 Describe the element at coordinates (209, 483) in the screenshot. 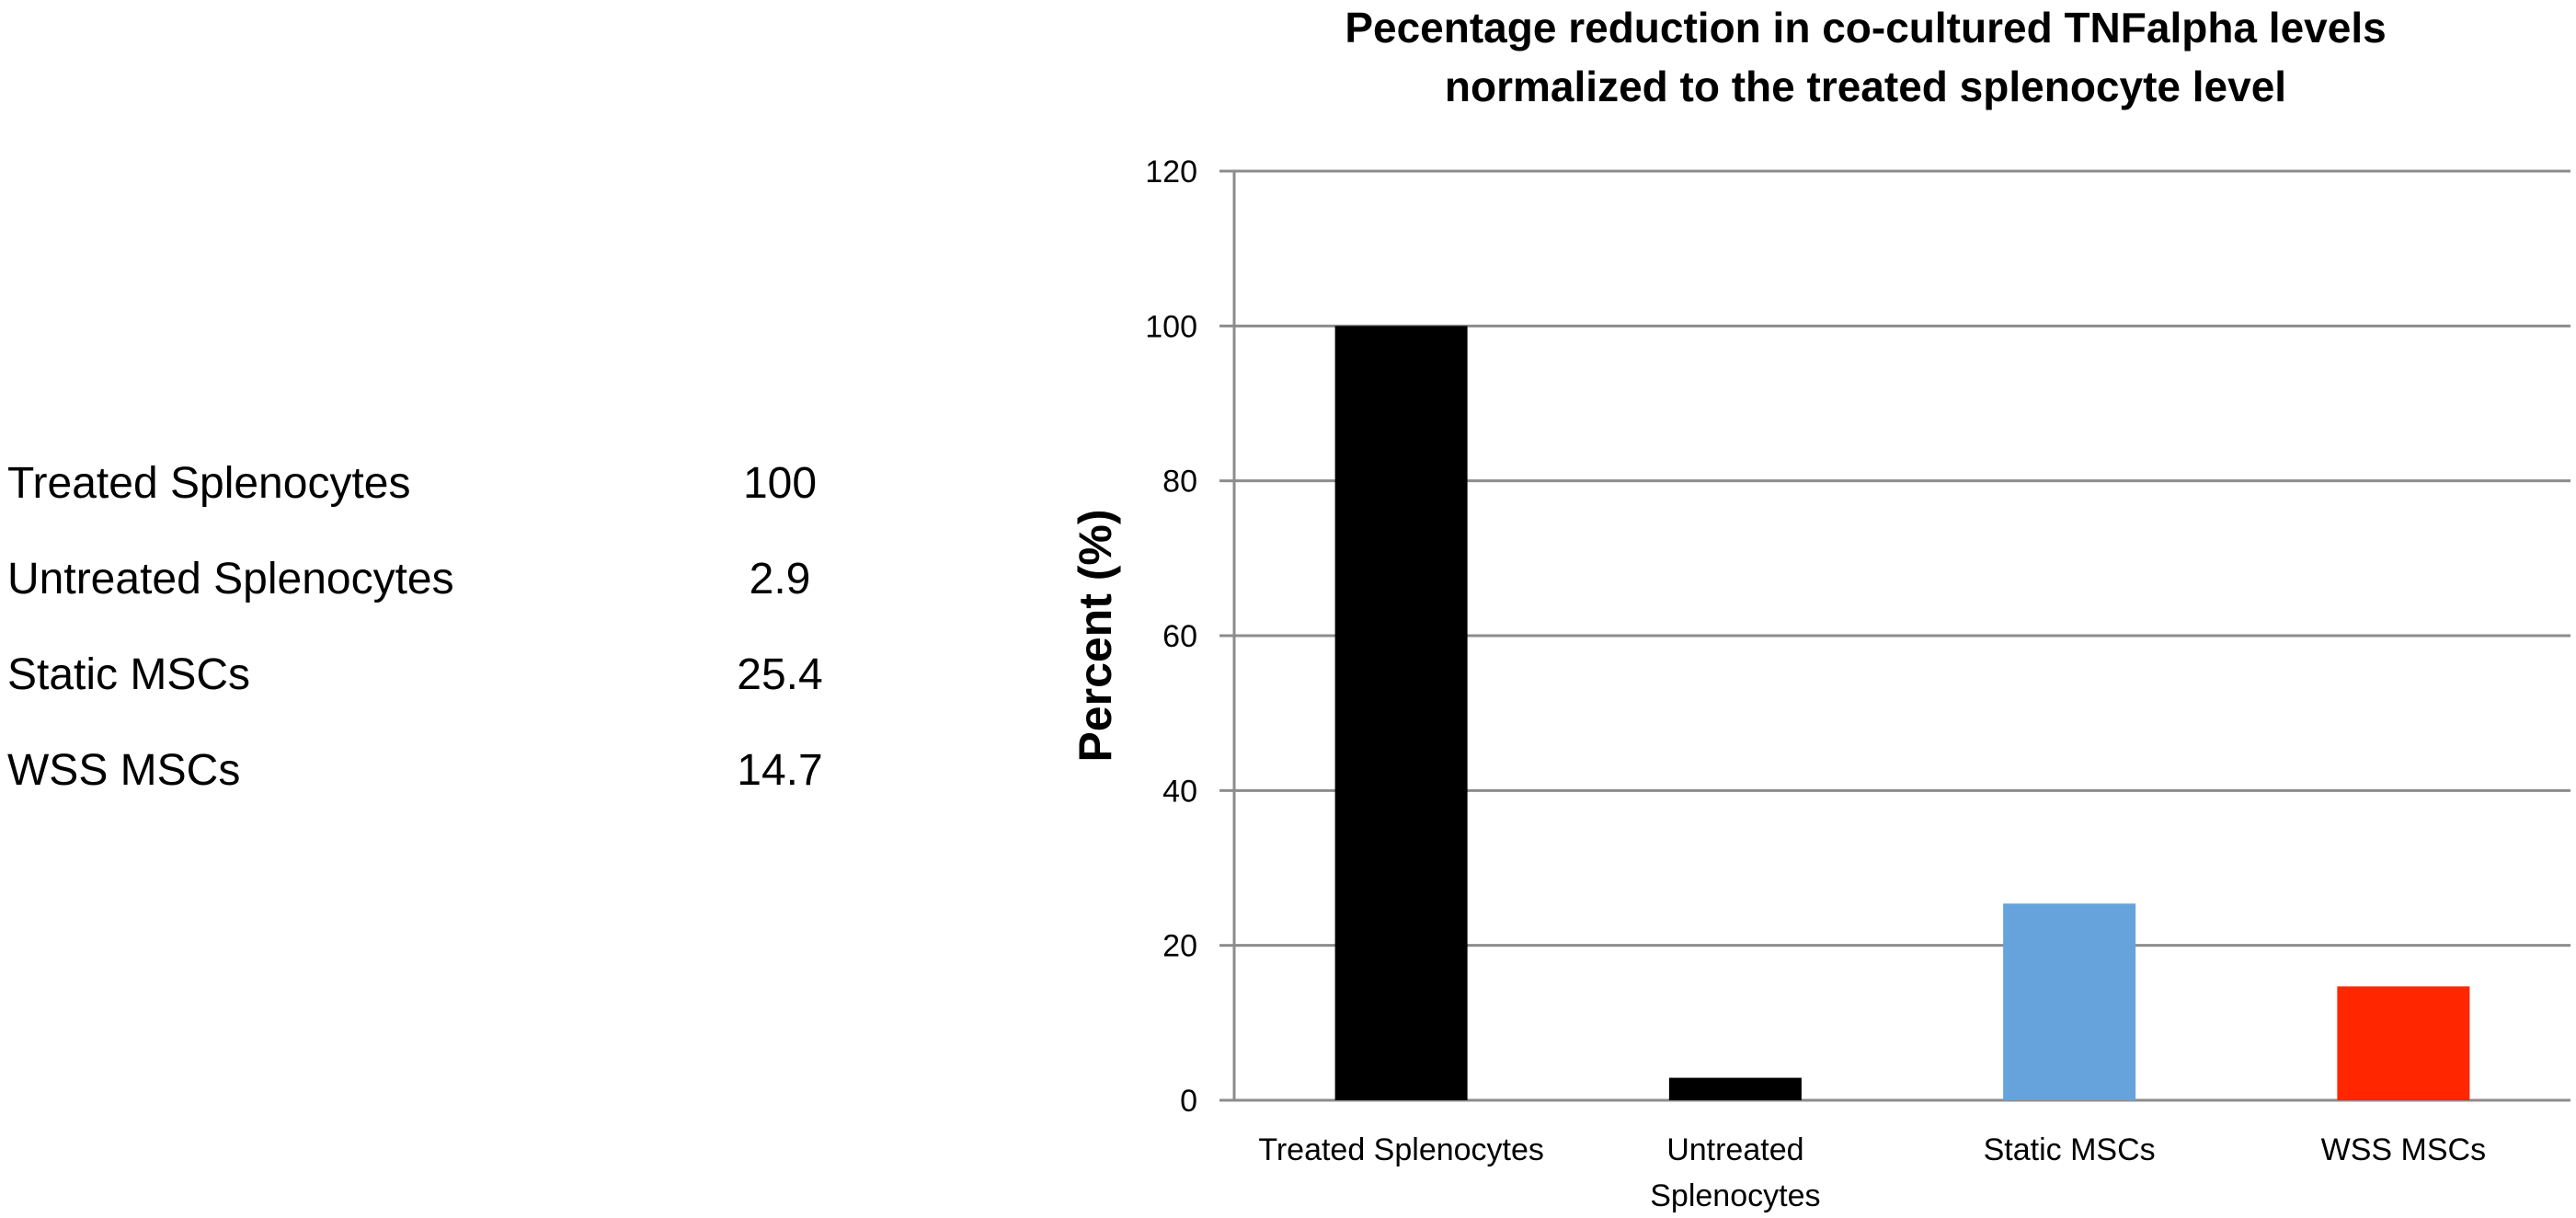

I see `row-label: Treated Splenocytes` at that location.